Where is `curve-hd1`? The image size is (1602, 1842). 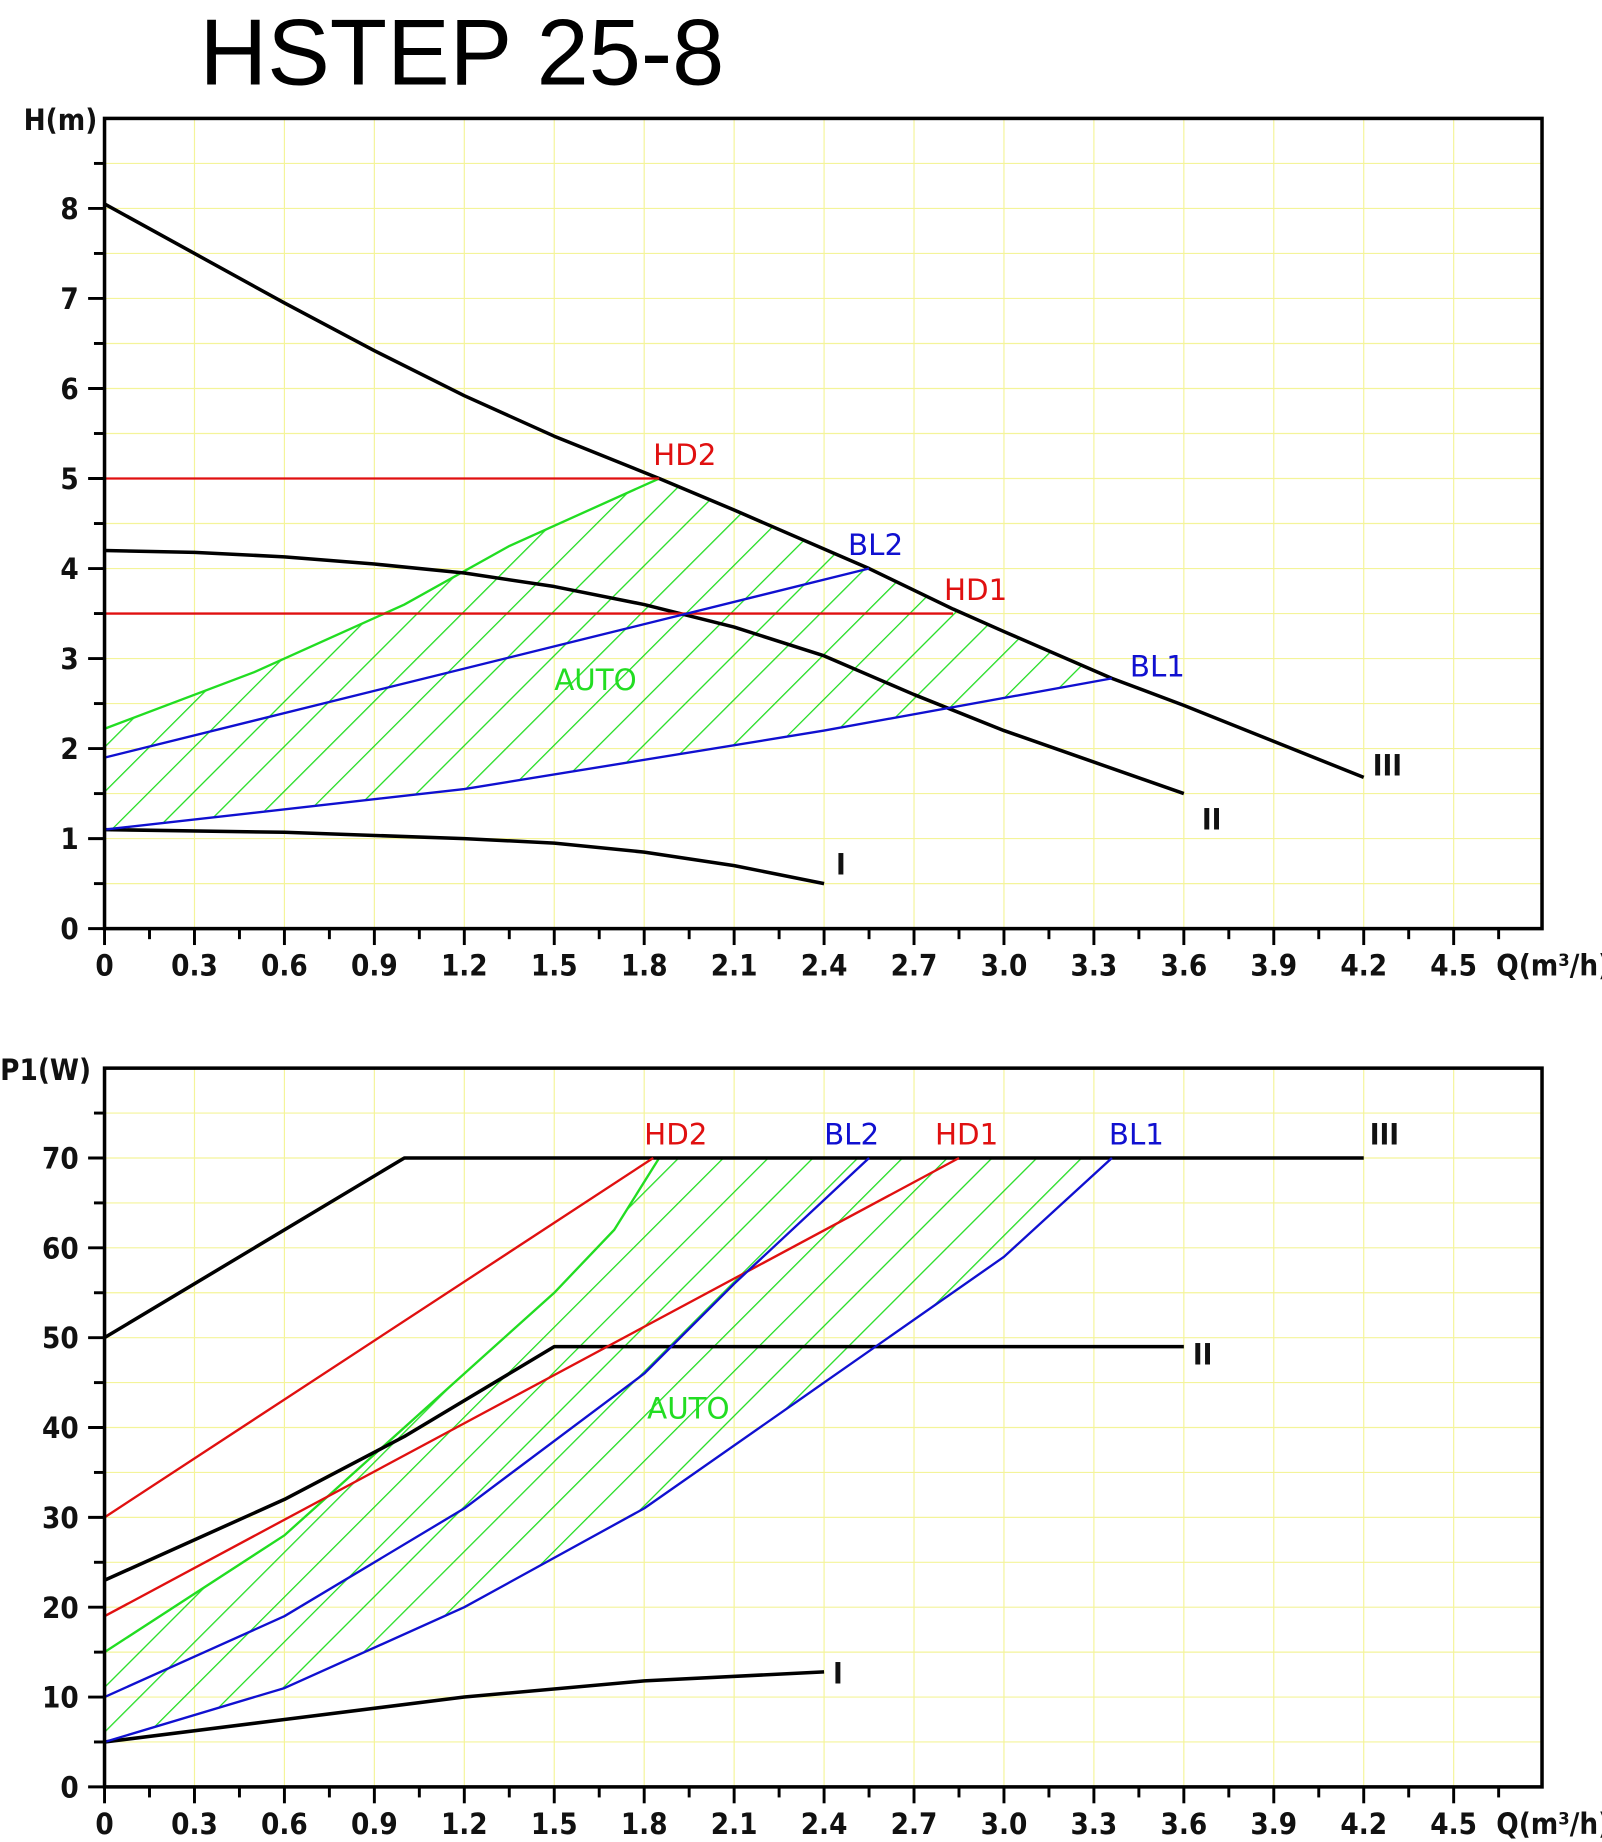
curve-hd1 is located at coordinates (531, 1387).